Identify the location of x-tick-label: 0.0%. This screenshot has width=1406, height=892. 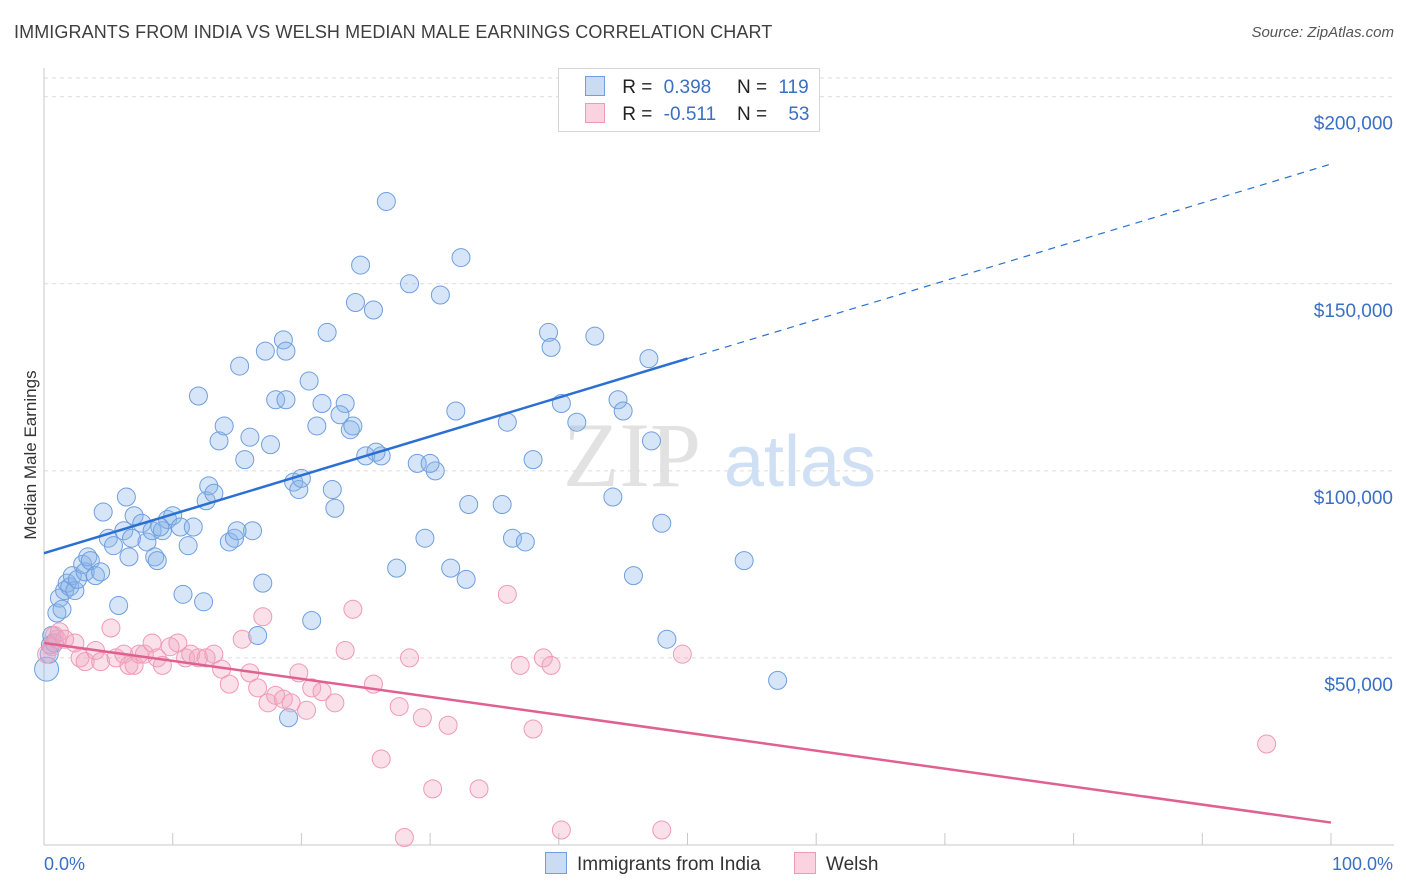
(64, 864).